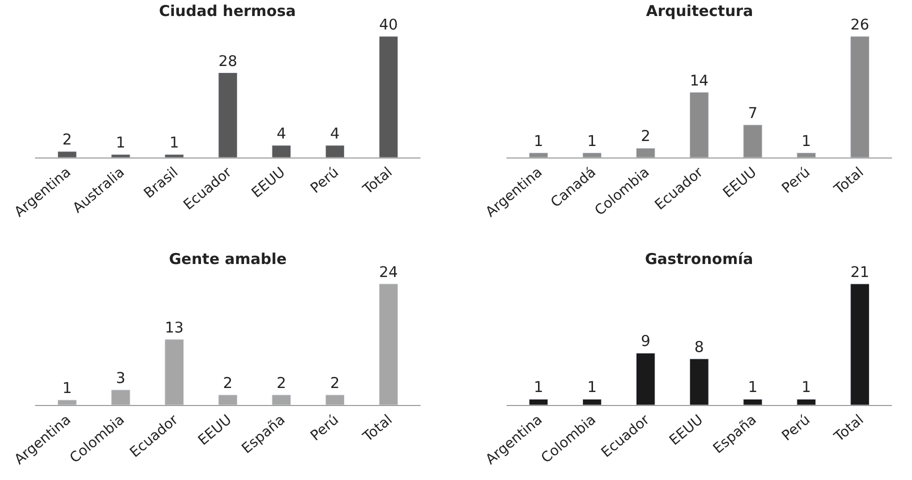 The height and width of the screenshot is (480, 912). Describe the element at coordinates (699, 81) in the screenshot. I see `data-label: 14` at that location.